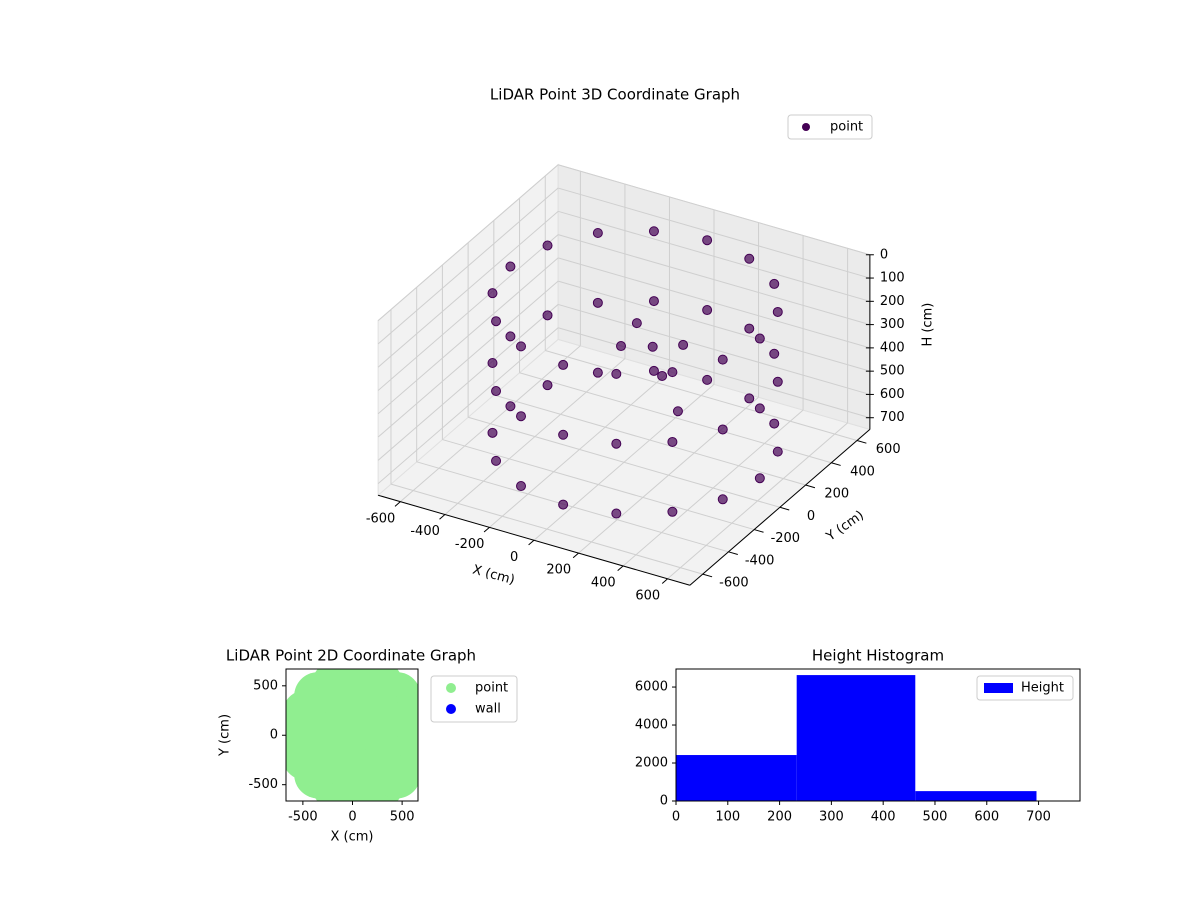  I want to click on x-tick-label: -600, so click(381, 518).